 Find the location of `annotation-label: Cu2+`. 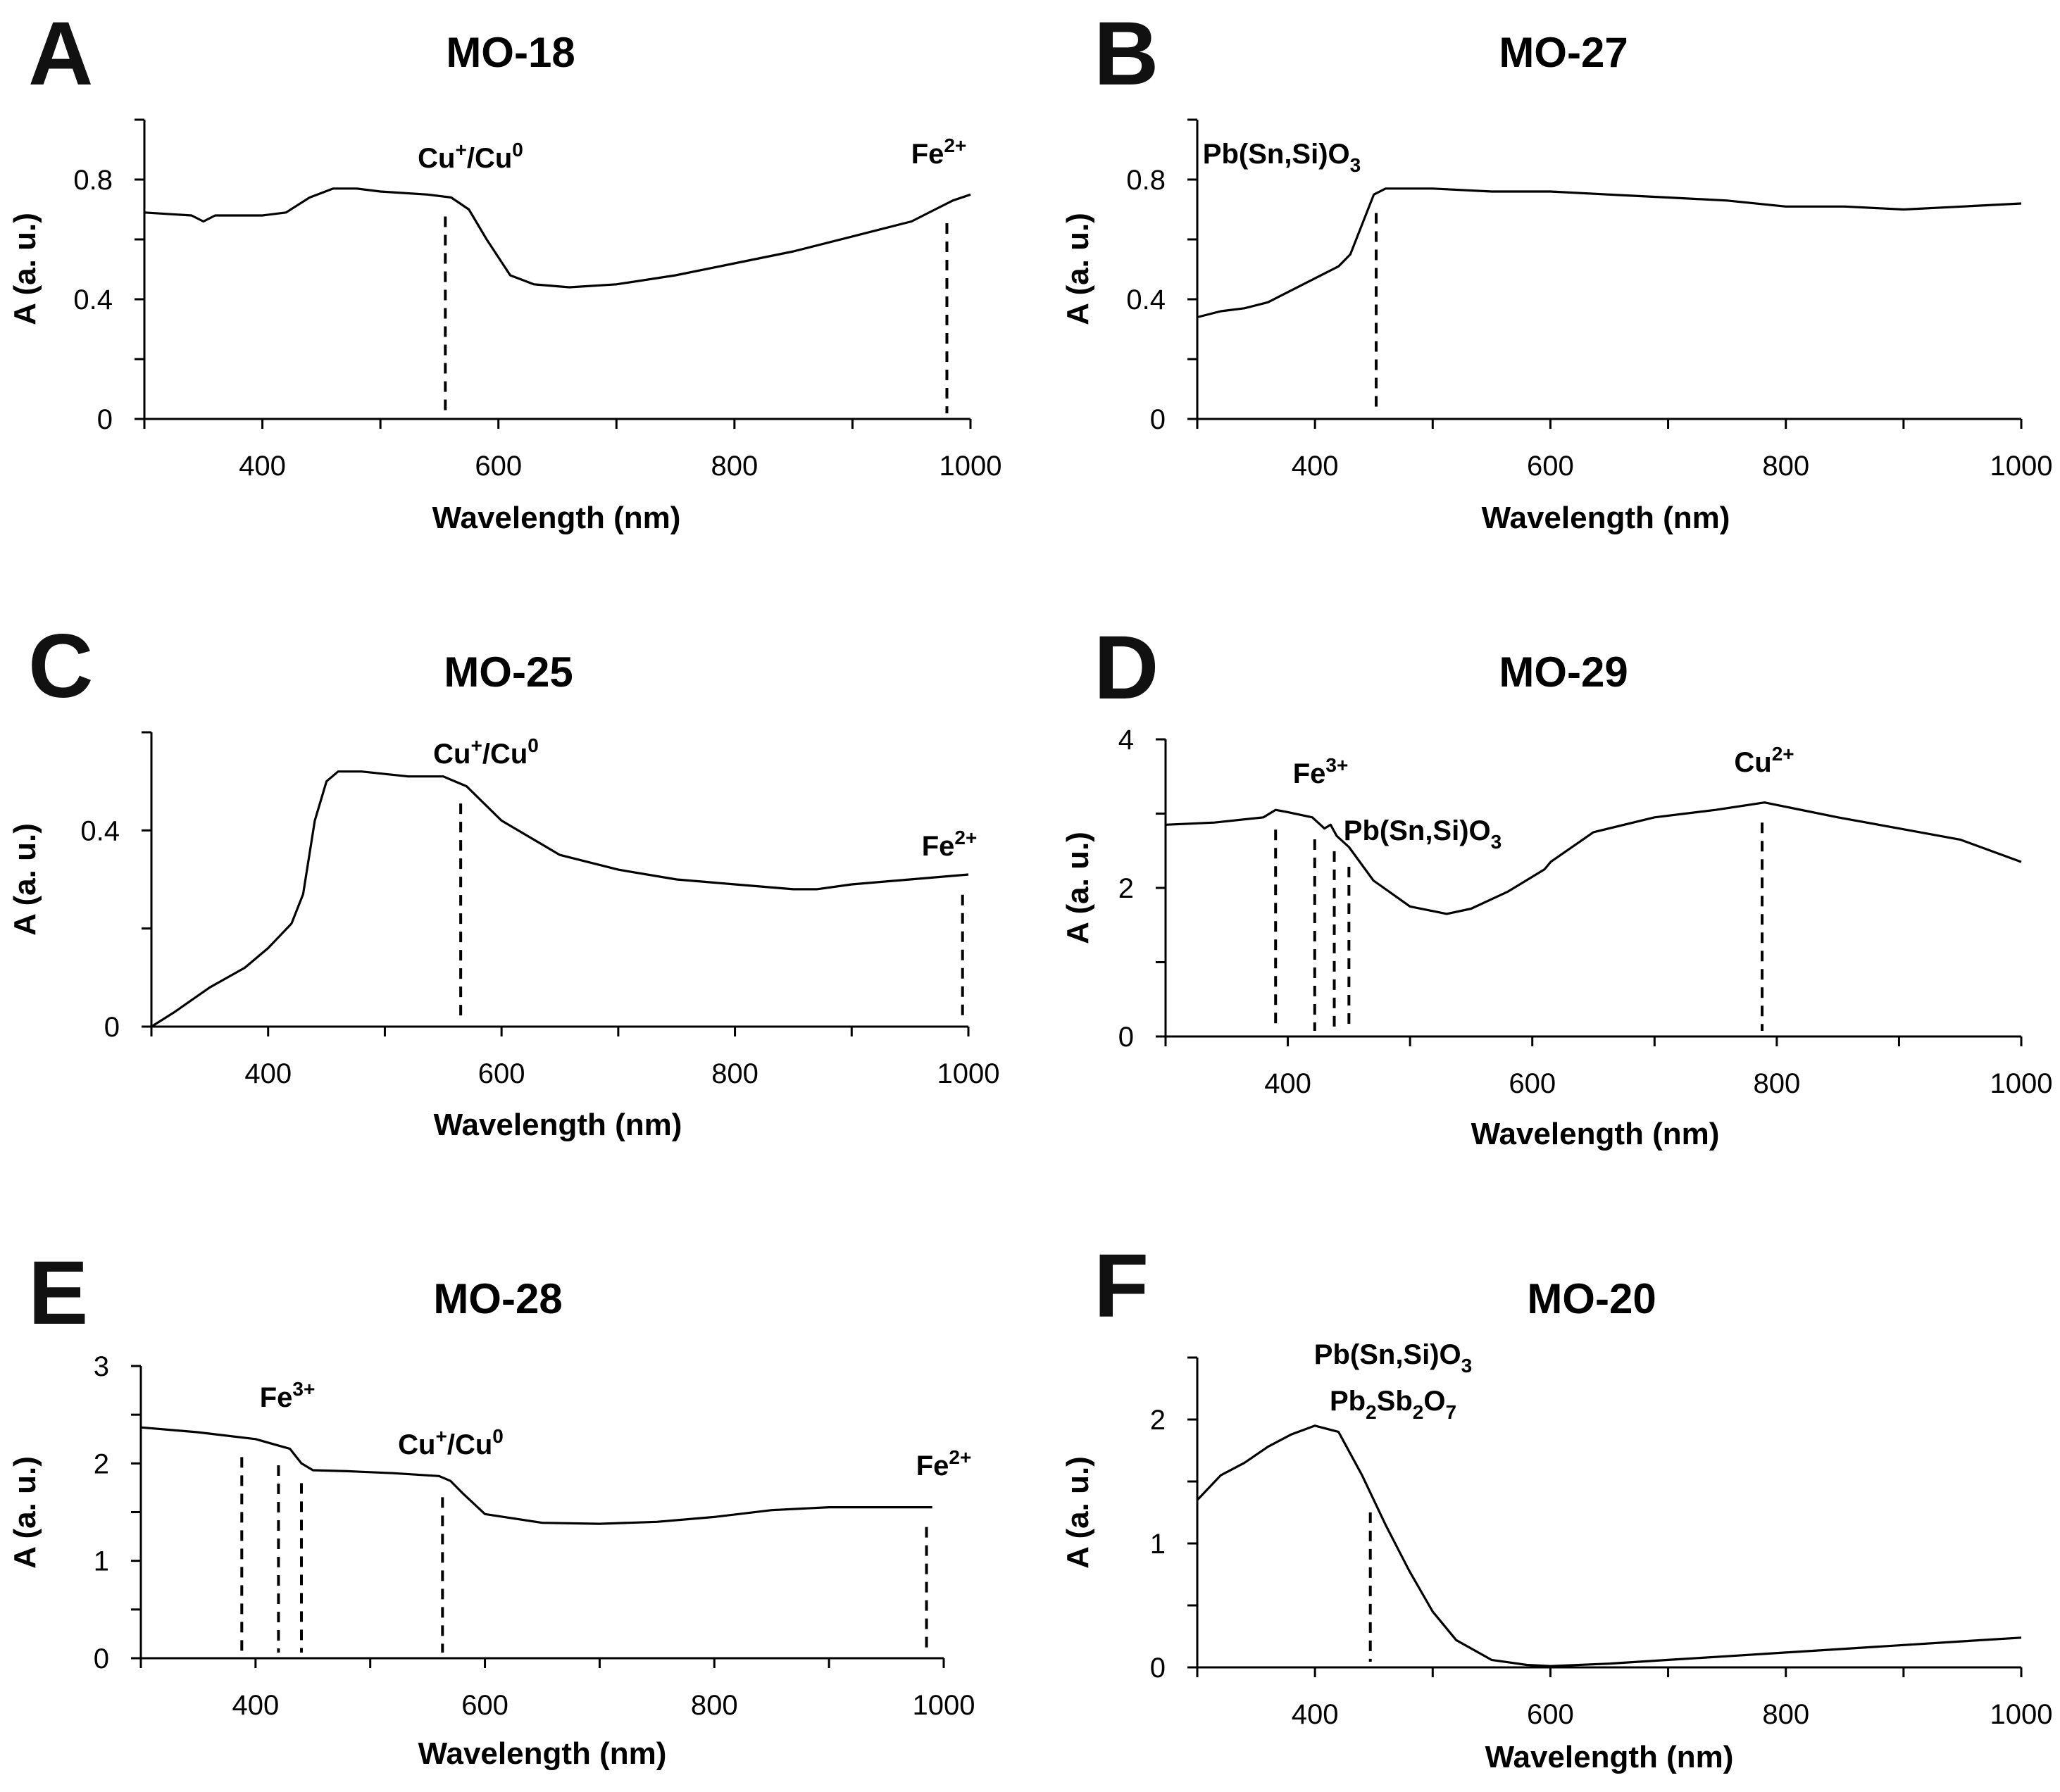

annotation-label: Cu2+ is located at coordinates (1764, 760).